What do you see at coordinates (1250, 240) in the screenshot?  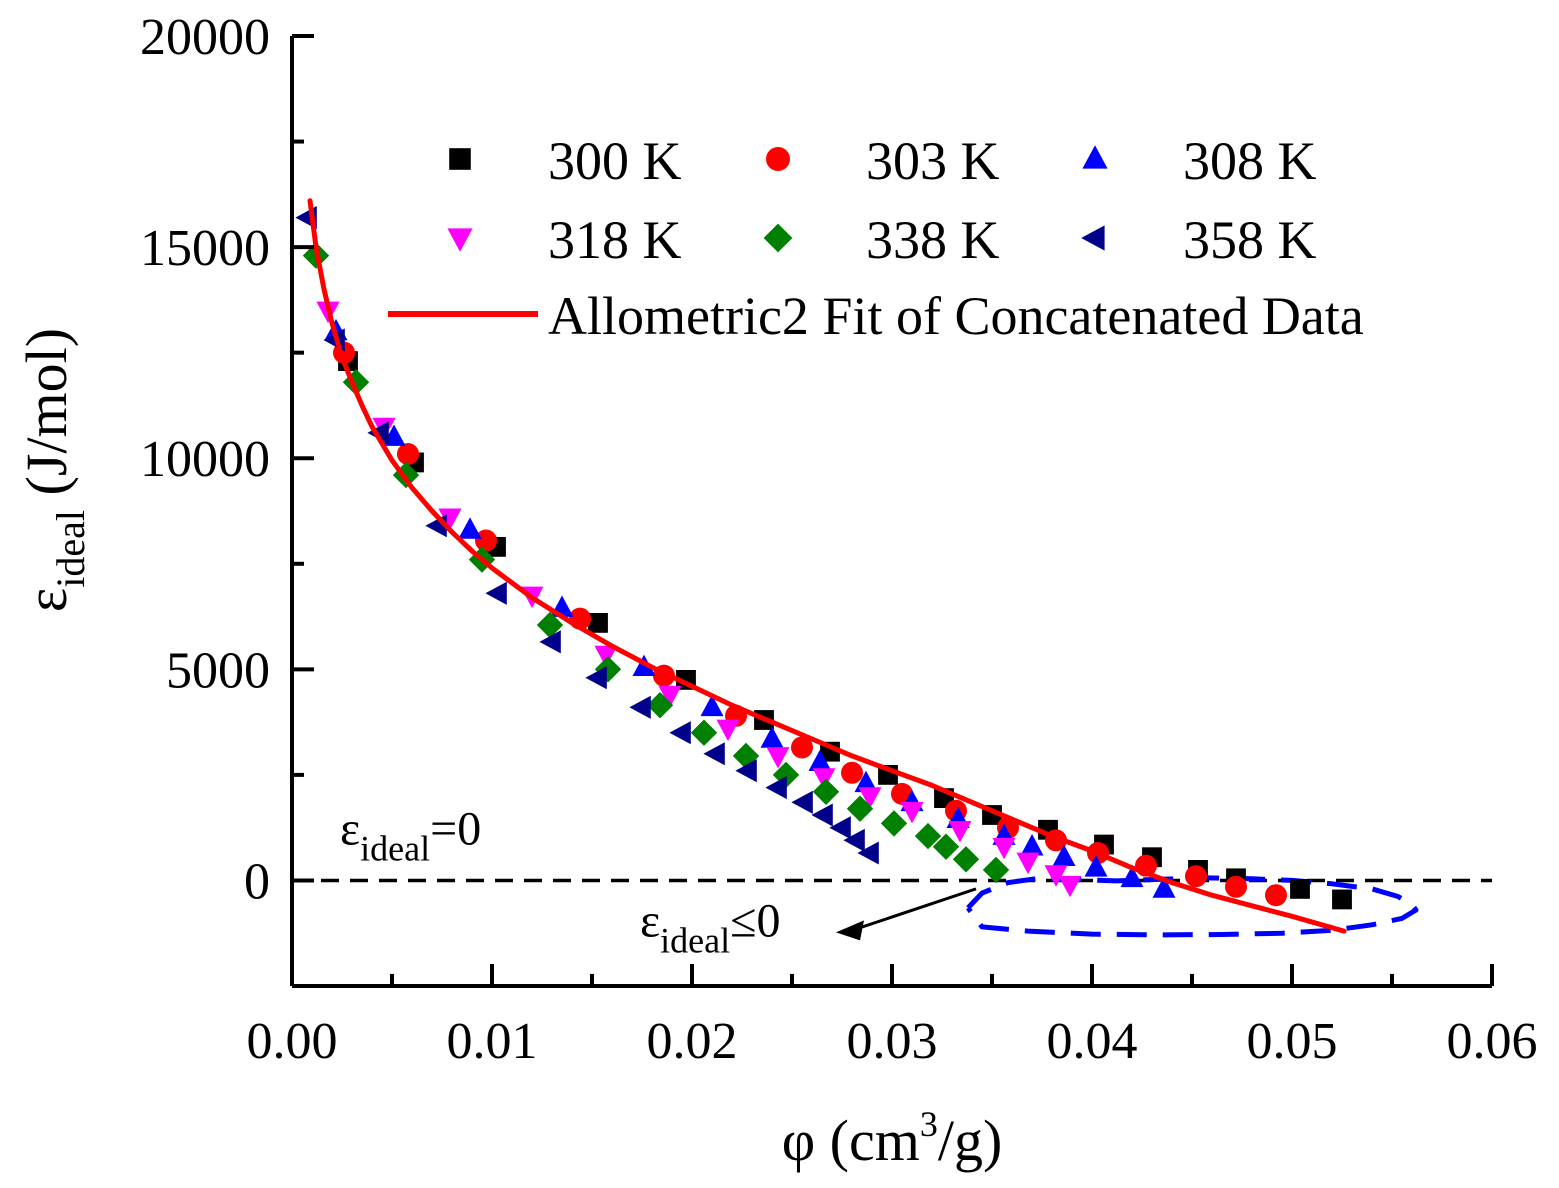 I see `legend-label: 358 K` at bounding box center [1250, 240].